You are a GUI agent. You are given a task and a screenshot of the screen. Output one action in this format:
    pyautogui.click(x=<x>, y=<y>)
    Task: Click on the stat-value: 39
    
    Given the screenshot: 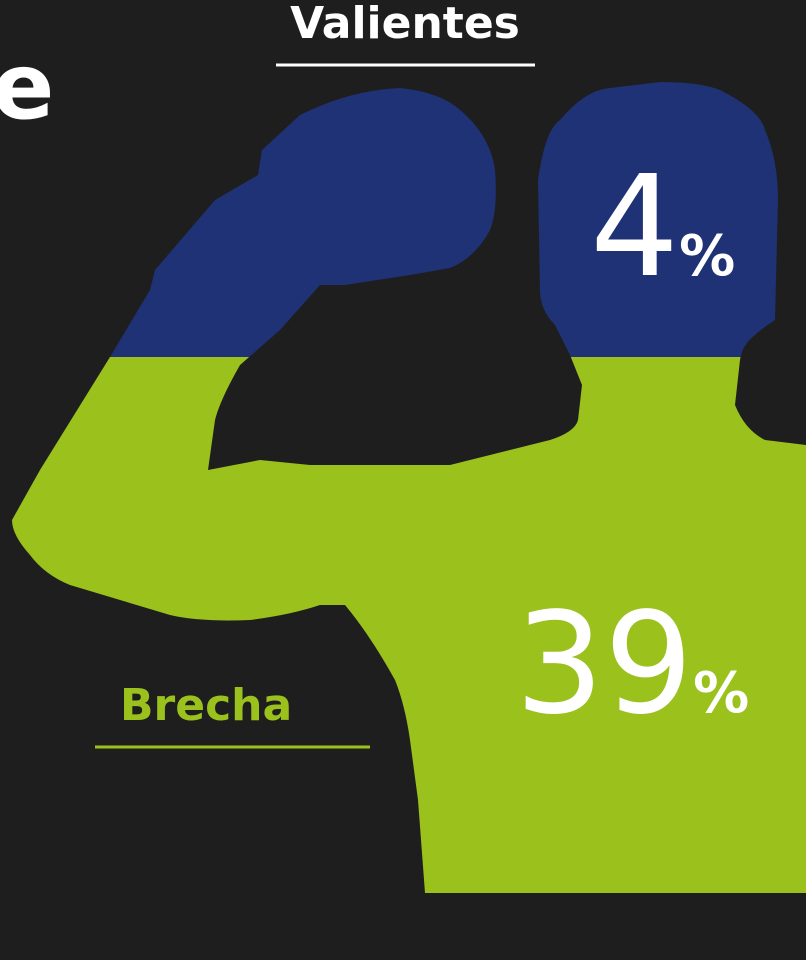 What is the action you would take?
    pyautogui.click(x=604, y=664)
    